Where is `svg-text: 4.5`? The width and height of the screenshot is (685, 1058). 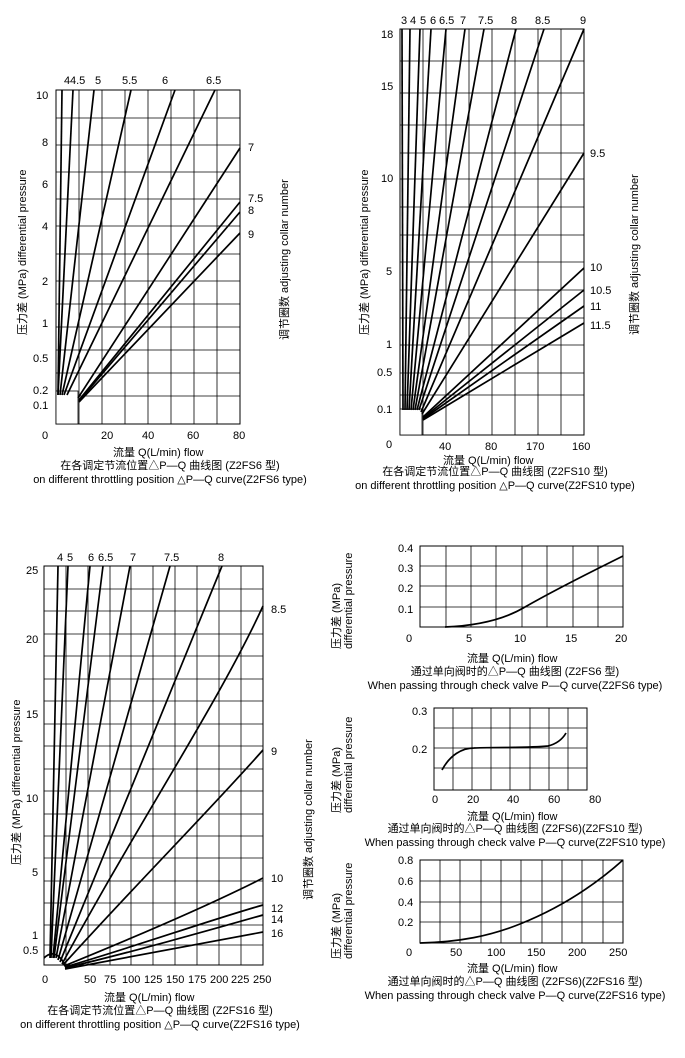
svg-text: 4.5 is located at coordinates (77, 81).